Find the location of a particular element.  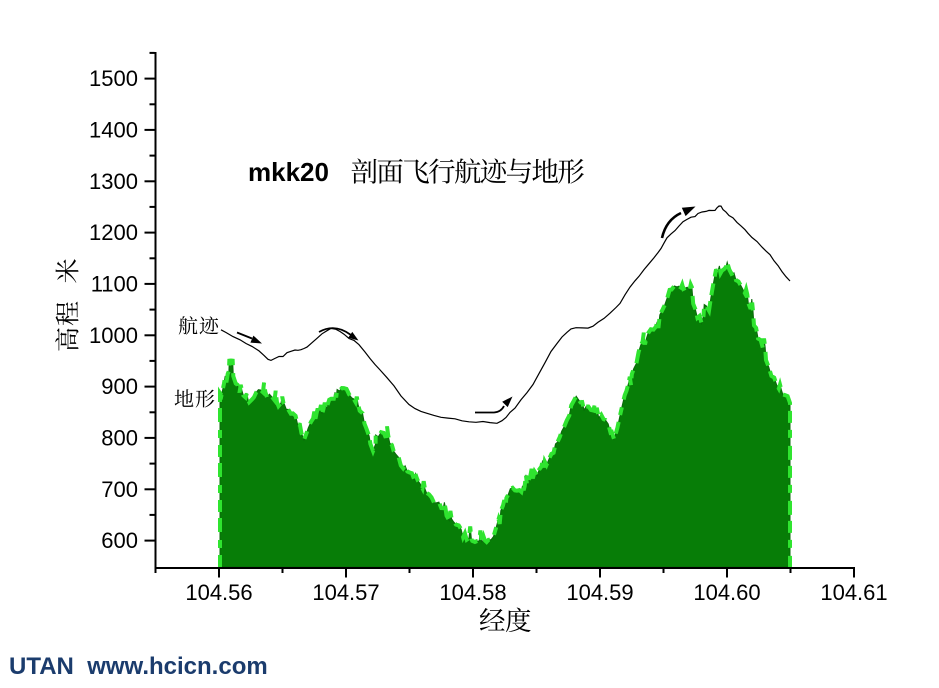

svg-text: 104.60 is located at coordinates (726, 592).